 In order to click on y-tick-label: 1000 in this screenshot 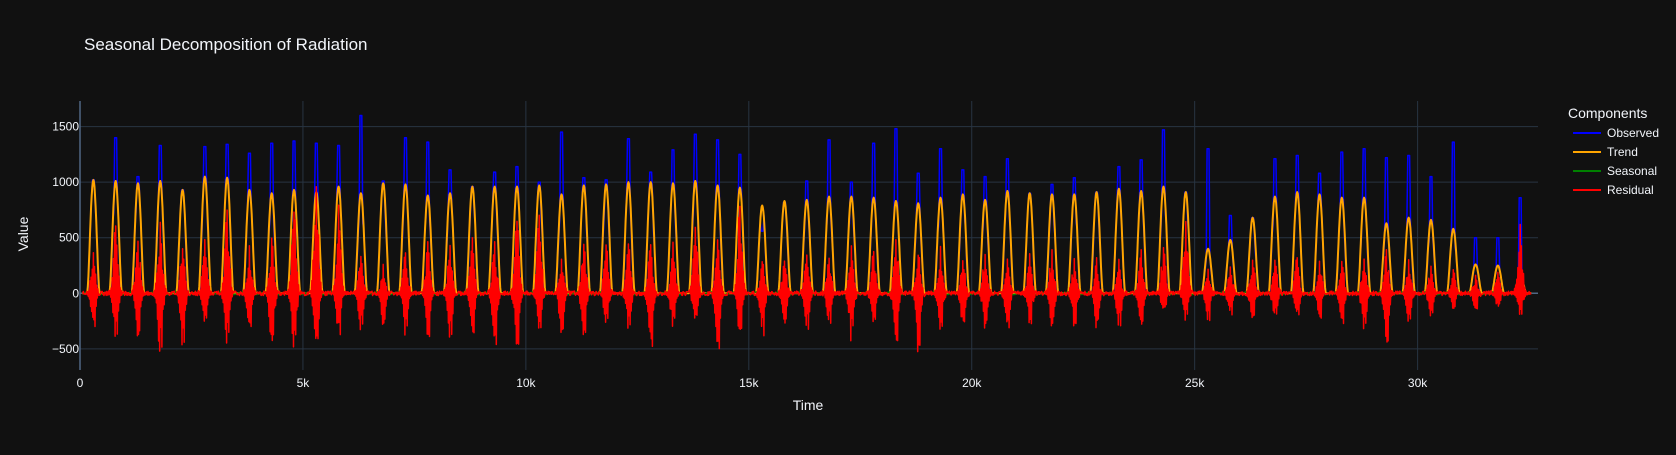, I will do `click(65, 182)`.